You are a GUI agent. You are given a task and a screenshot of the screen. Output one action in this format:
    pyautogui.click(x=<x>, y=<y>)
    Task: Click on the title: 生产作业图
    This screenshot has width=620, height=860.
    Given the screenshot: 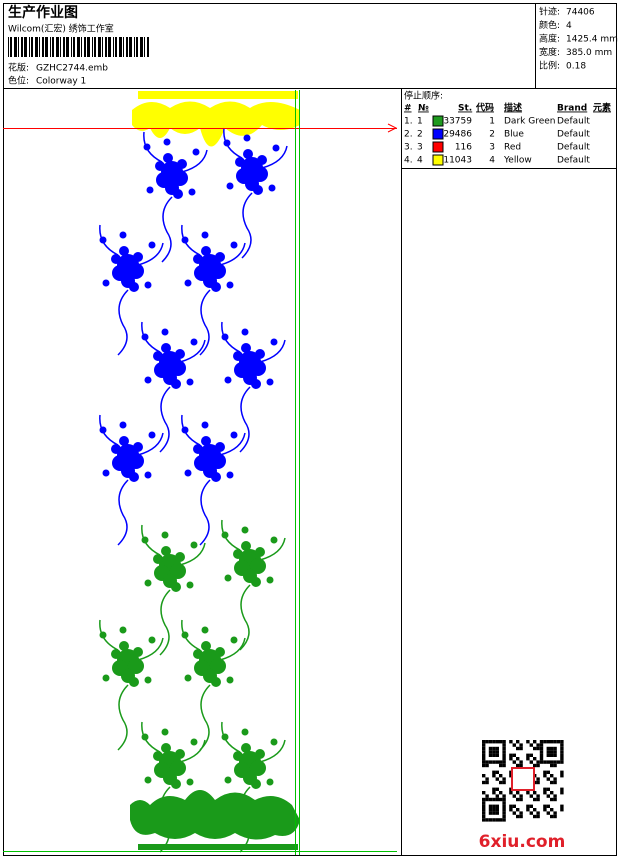 What is the action you would take?
    pyautogui.click(x=43, y=12)
    